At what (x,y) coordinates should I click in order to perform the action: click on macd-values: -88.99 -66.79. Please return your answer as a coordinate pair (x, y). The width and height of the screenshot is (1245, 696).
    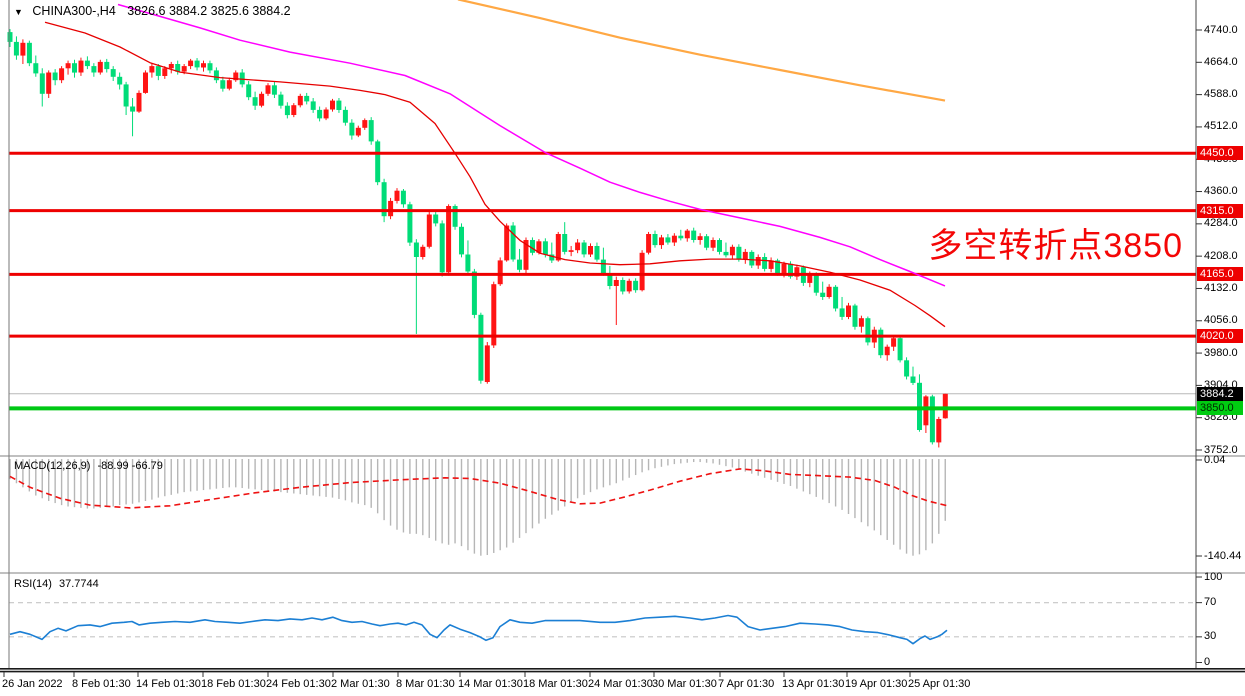
    Looking at the image, I should click on (130, 466).